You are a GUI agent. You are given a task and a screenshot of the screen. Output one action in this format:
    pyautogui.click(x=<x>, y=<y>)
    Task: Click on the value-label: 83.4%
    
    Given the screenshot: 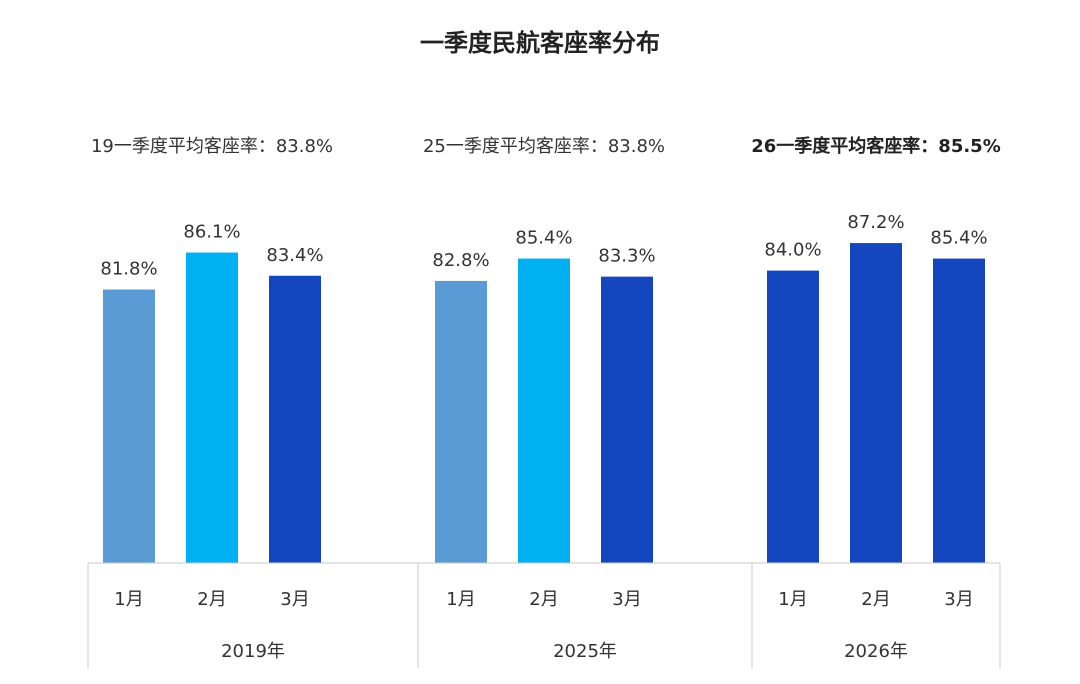 What is the action you would take?
    pyautogui.click(x=294, y=255)
    